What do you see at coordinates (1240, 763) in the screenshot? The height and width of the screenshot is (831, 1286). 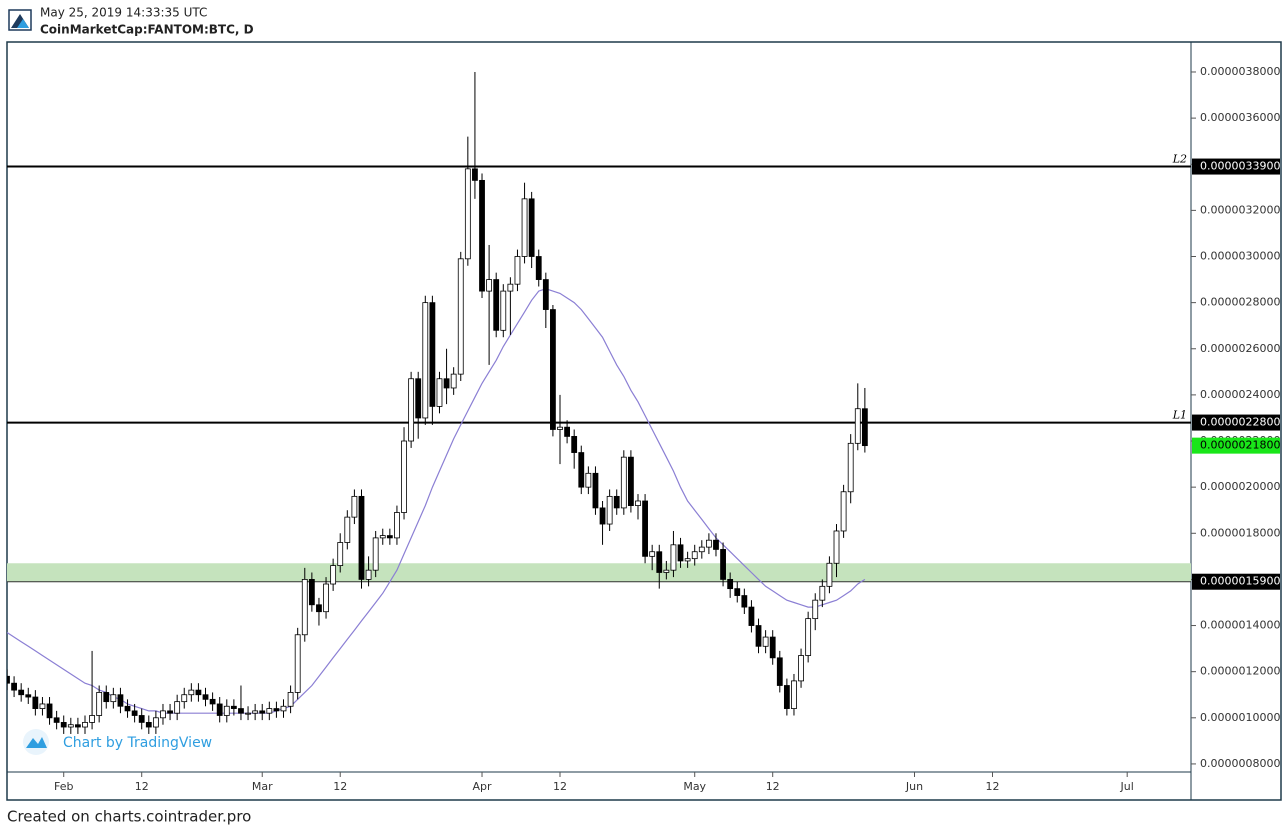 I see `y-tick-label: 0.0000008000` at bounding box center [1240, 763].